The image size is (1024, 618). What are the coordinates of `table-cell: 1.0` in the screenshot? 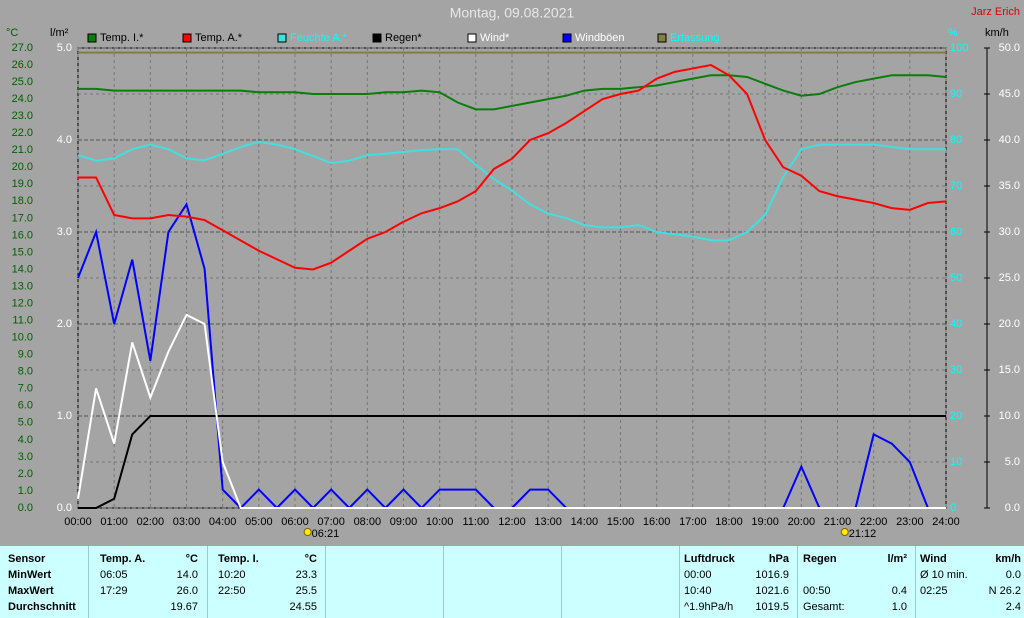 It's located at (899, 607).